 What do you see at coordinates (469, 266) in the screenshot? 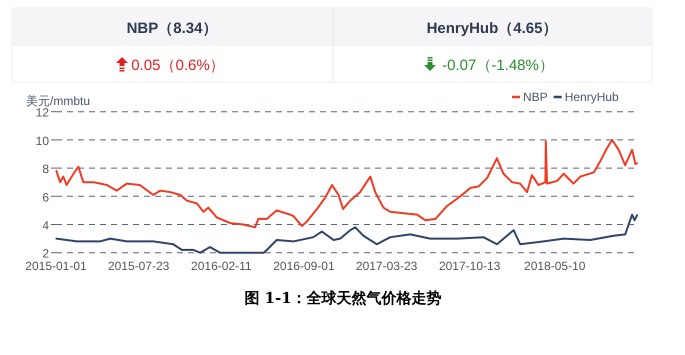
I see `x-tick-label: 2017-10-13` at bounding box center [469, 266].